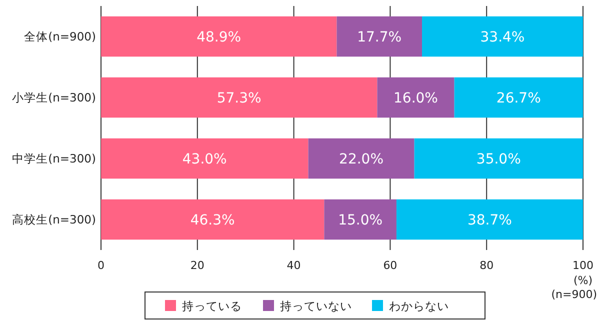  What do you see at coordinates (419, 306) in the screenshot?
I see `legend-label: わからない` at bounding box center [419, 306].